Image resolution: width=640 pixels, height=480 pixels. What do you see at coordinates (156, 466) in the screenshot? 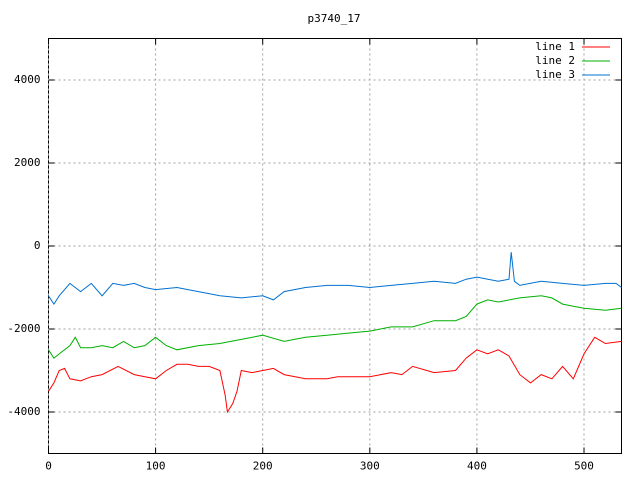
I see `x-tick-label: 100` at bounding box center [156, 466].